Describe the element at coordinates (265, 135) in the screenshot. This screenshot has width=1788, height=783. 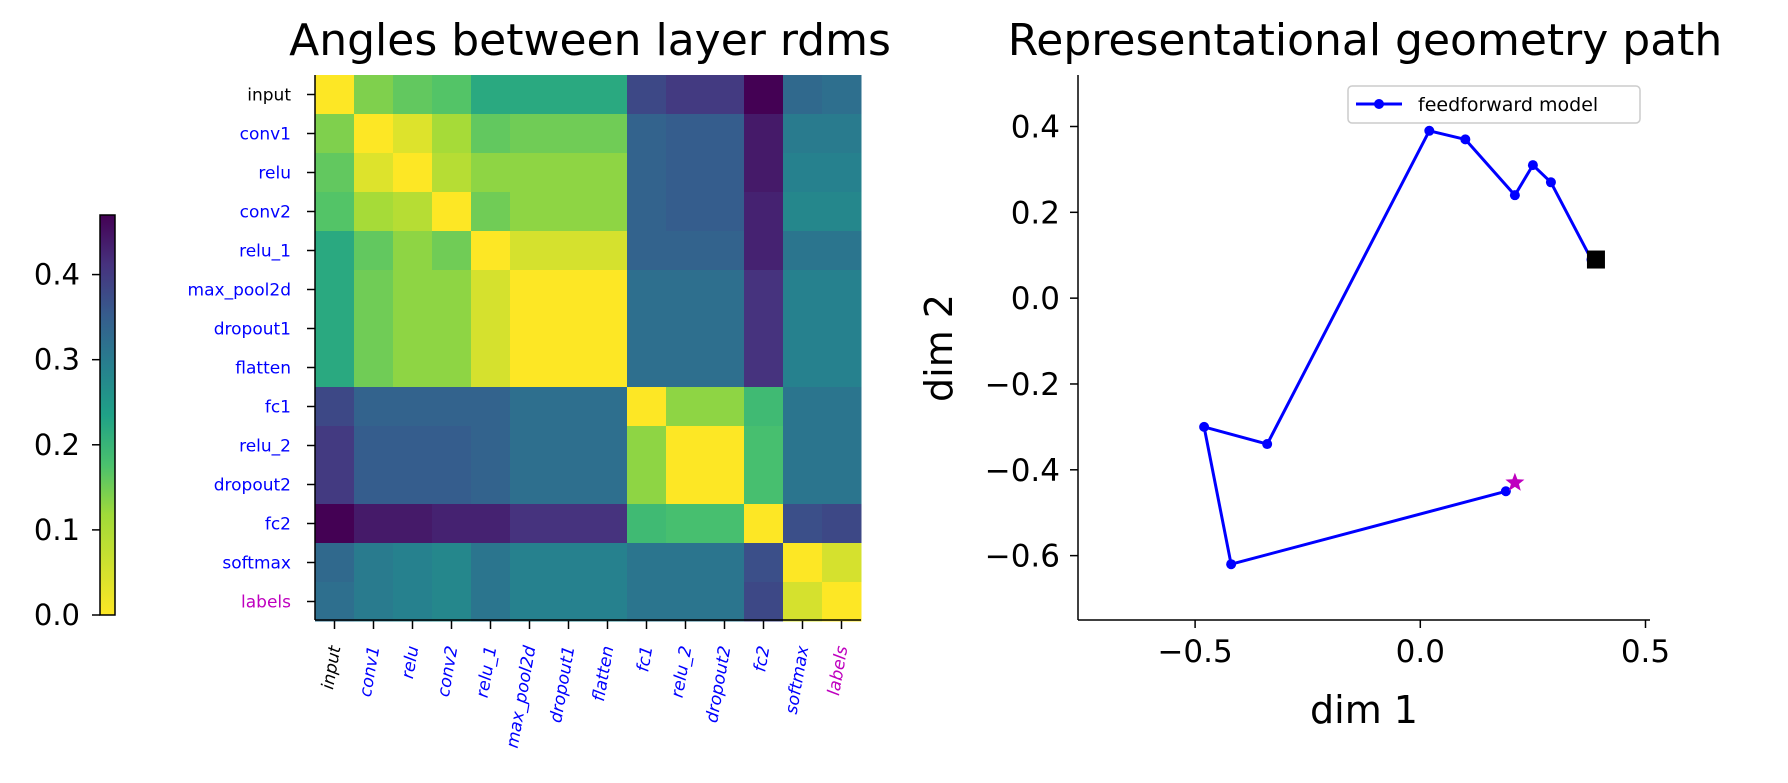
I see `row-label: conv1` at that location.